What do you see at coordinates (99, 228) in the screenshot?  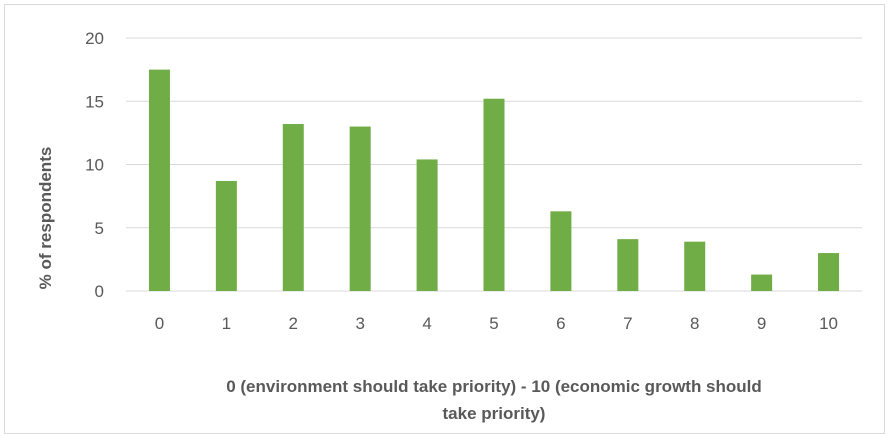 I see `y-tick-label: 5` at bounding box center [99, 228].